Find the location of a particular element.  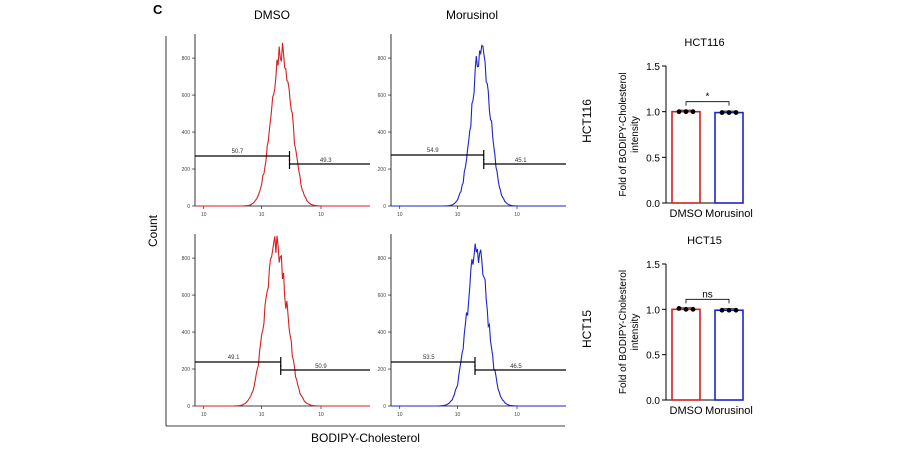

column-title-morusinol: Morusinol is located at coordinates (472, 15).